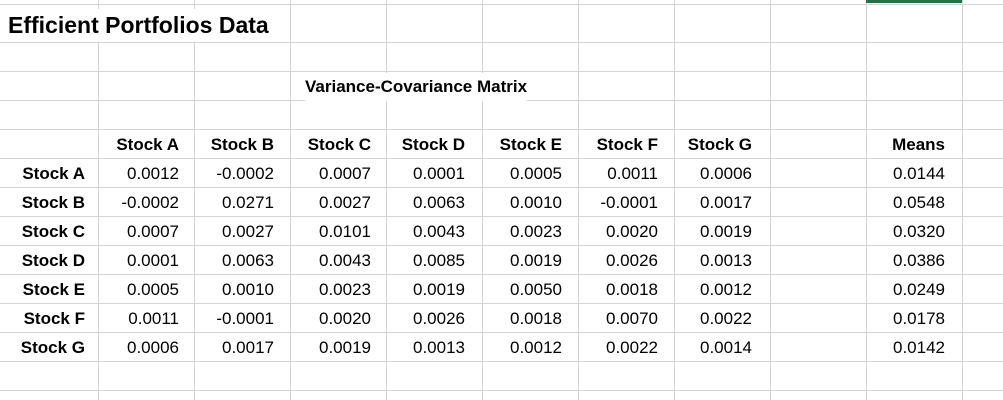 This screenshot has height=400, width=1003. Describe the element at coordinates (919, 318) in the screenshot. I see `mean-cell: 0.0178` at that location.